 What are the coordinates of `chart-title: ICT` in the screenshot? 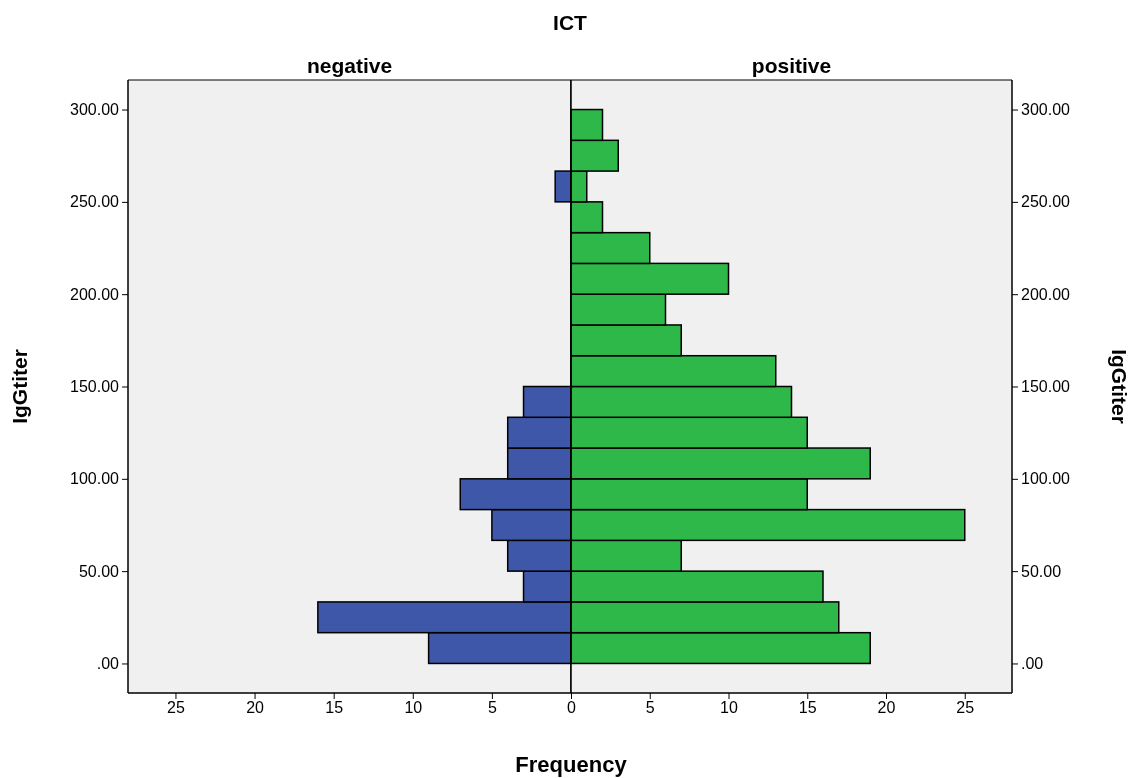 It's located at (570, 22).